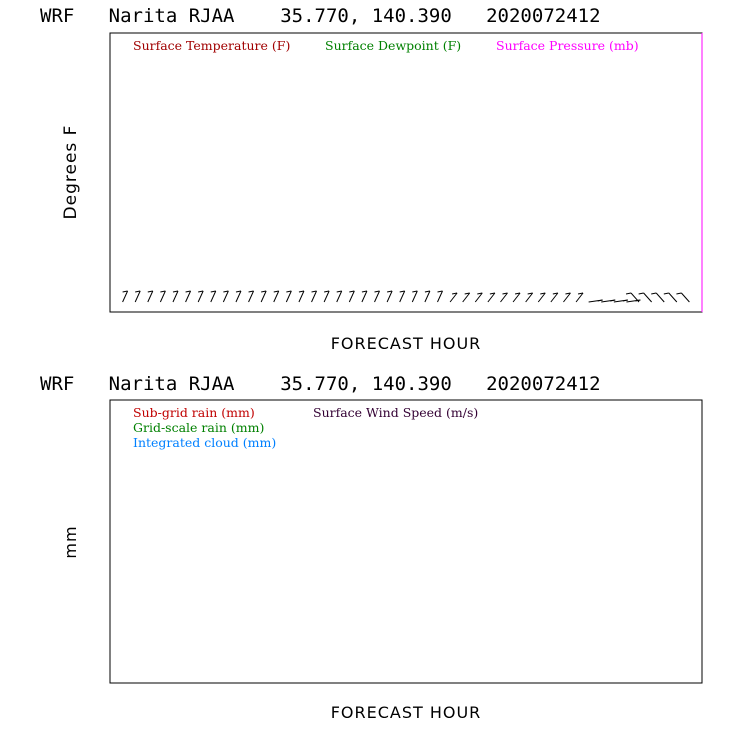 This screenshot has height=740, width=740. What do you see at coordinates (406, 712) in the screenshot?
I see `panel-2-x-label: FORECAST HOUR` at bounding box center [406, 712].